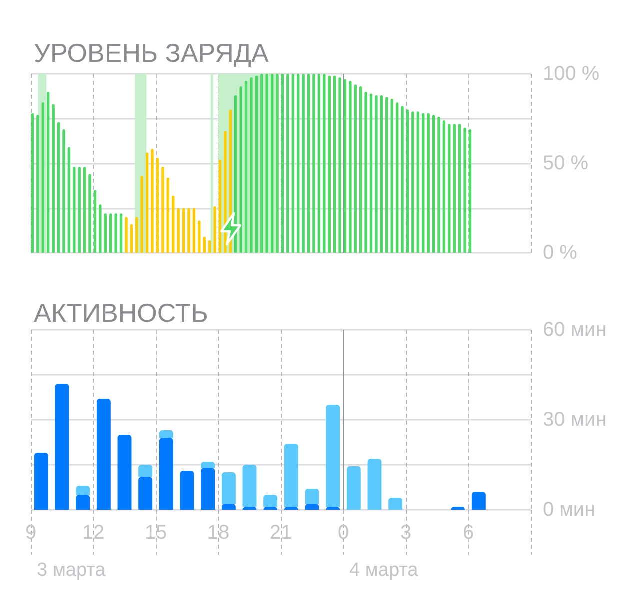 The height and width of the screenshot is (601, 640). Describe the element at coordinates (31, 533) in the screenshot. I see `x-tick-label: 9` at that location.